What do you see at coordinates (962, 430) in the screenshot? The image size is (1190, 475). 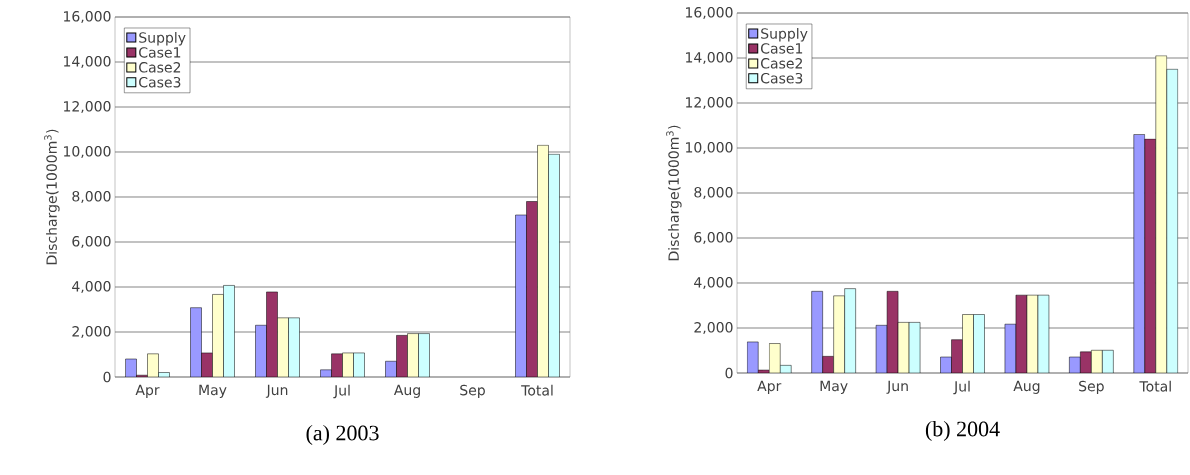 I see `text: (b) 2004` at bounding box center [962, 430].